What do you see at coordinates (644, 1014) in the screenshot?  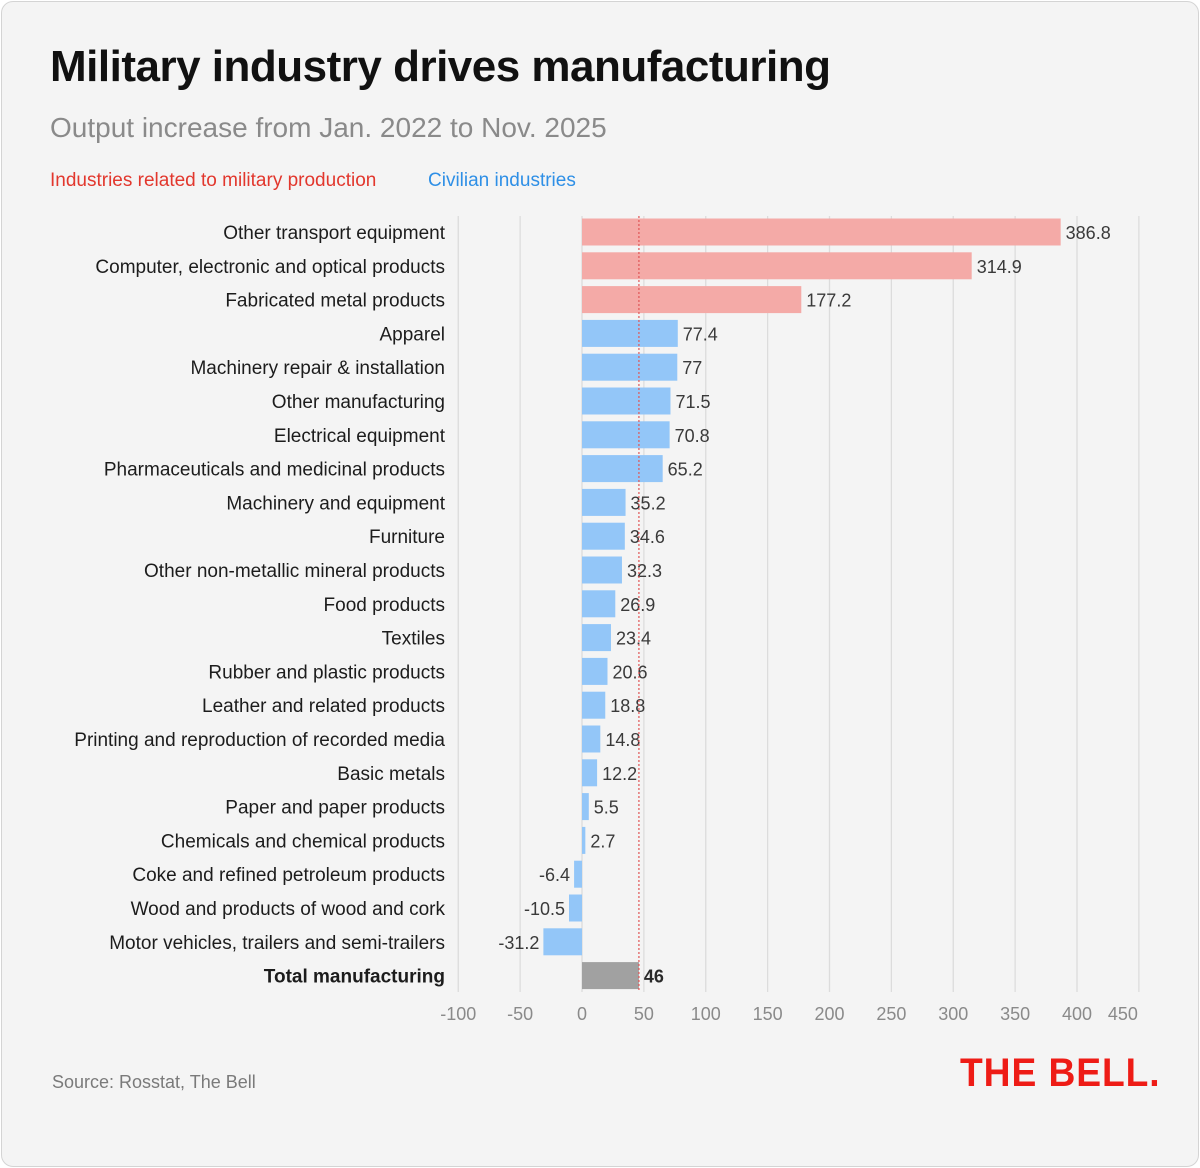 I see `x-tick-label: 50` at bounding box center [644, 1014].